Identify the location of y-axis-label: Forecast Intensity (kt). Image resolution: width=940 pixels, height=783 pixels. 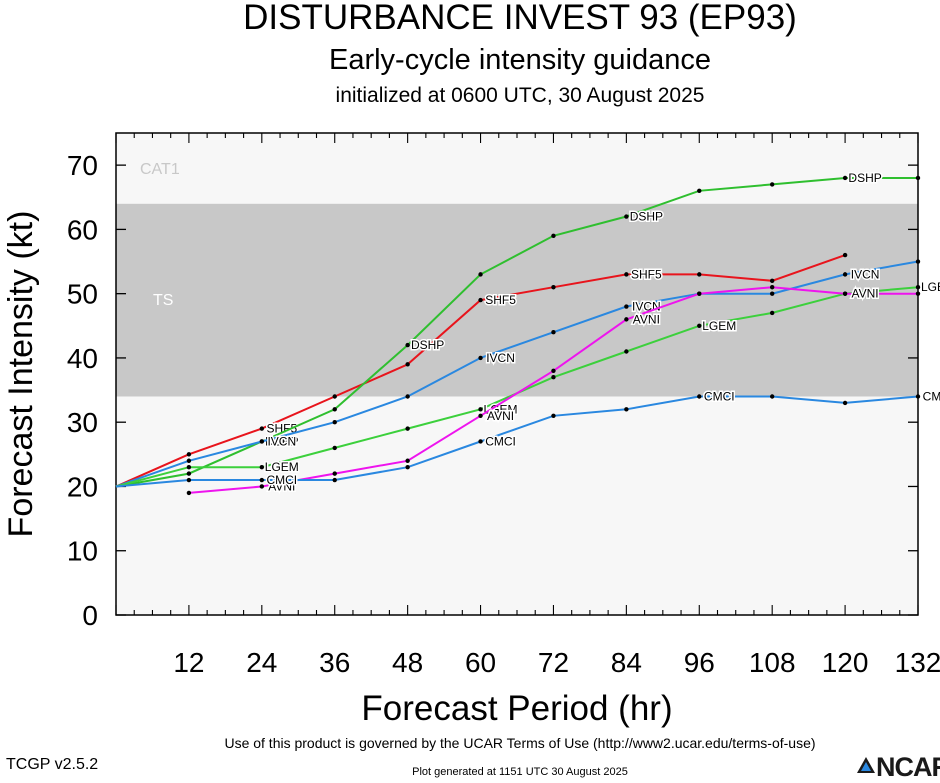
(21, 374).